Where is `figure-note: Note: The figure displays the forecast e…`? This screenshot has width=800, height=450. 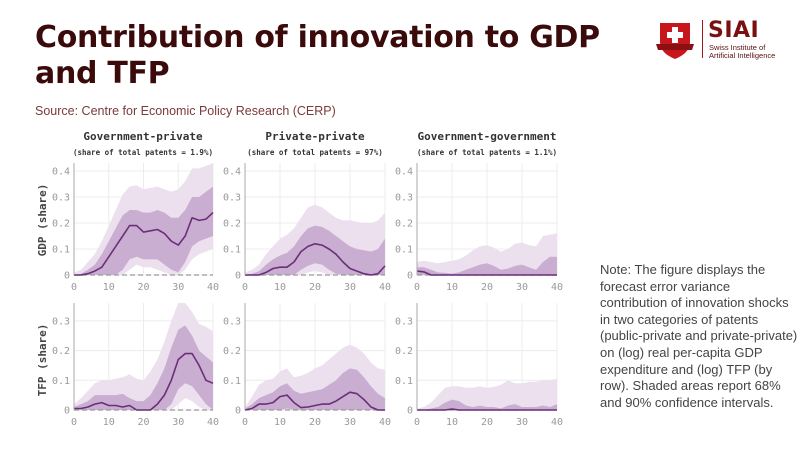 figure-note: Note: The figure displays the forecast e… is located at coordinates (699, 336).